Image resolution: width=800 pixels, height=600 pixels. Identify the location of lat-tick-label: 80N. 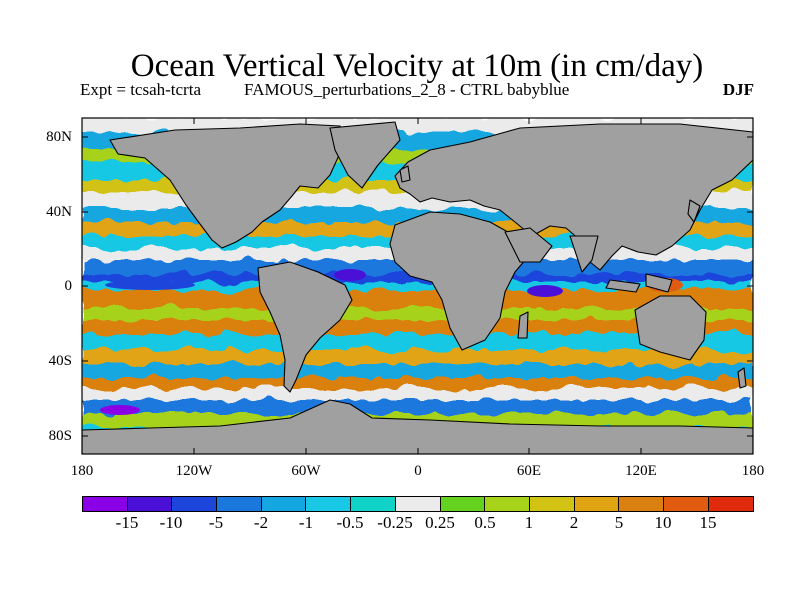
(59, 137).